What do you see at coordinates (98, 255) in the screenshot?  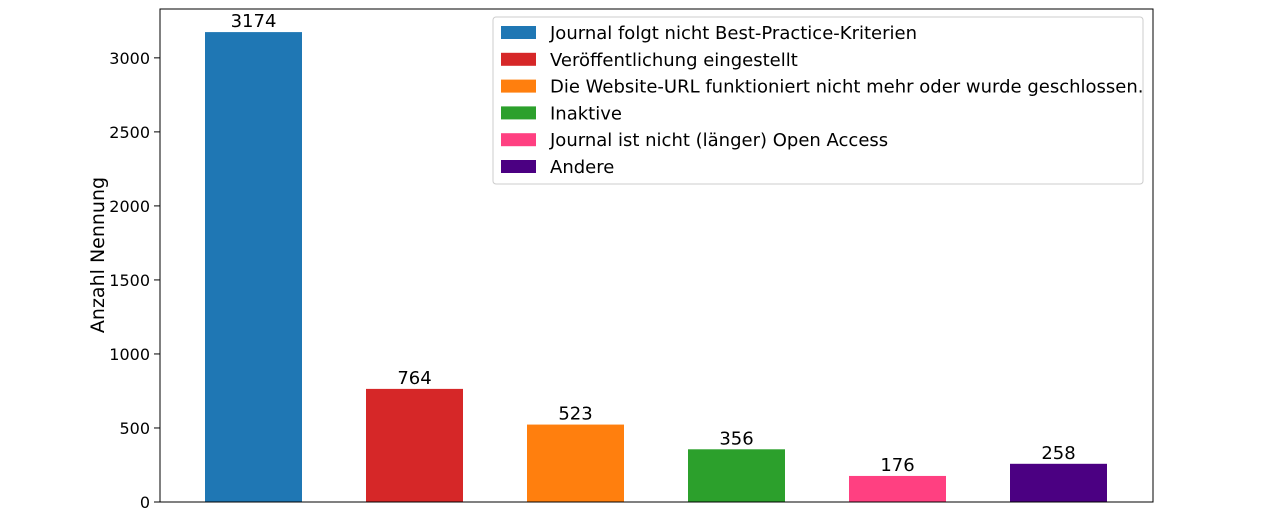 I see `y-axis-title: Anzahl Nennung` at bounding box center [98, 255].